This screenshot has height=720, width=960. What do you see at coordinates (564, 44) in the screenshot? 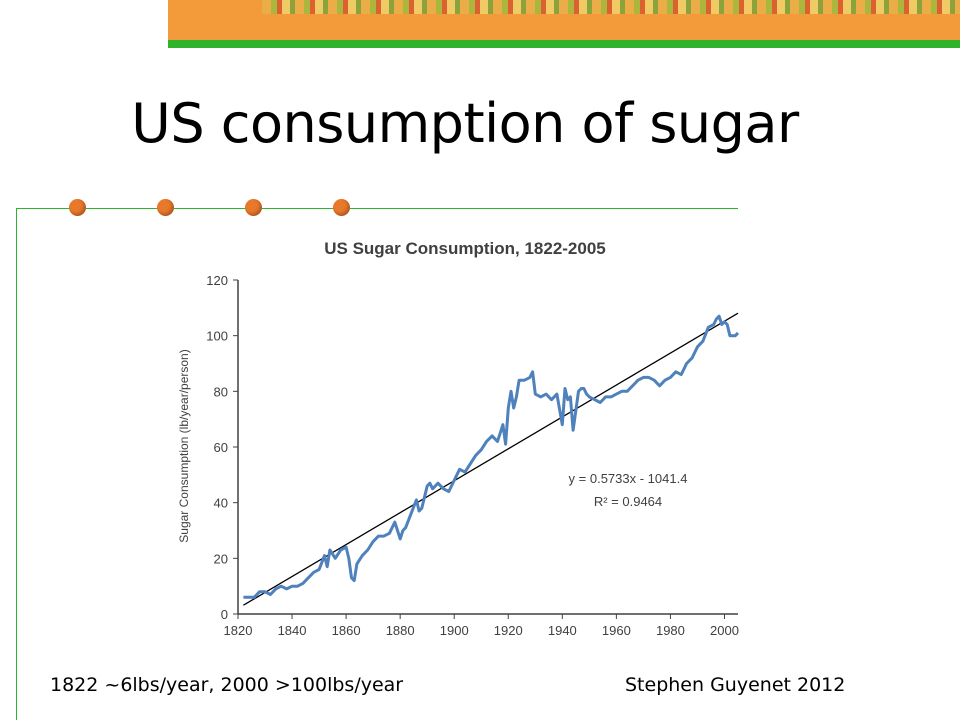
I see `banner-green-stripe` at bounding box center [564, 44].